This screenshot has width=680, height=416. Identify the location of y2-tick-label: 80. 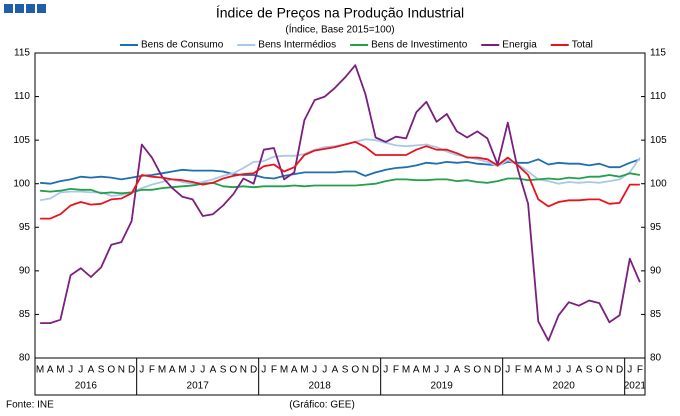
(656, 358).